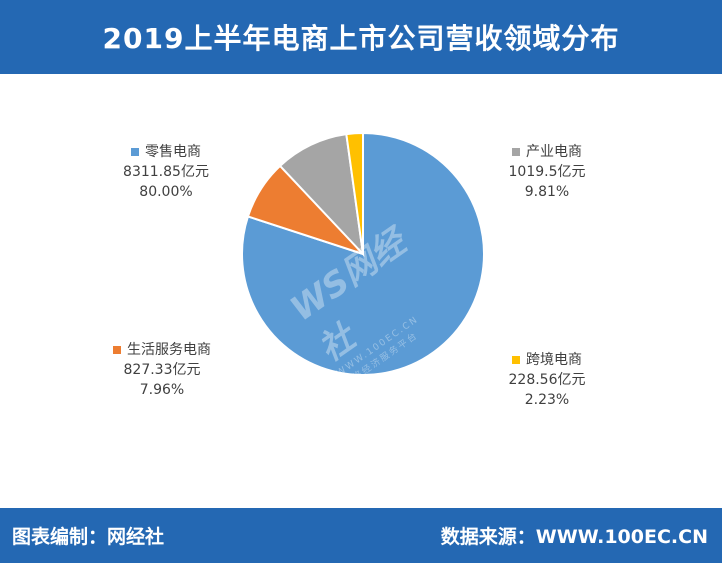  I want to click on legend-swatch-industrial, so click(516, 152).